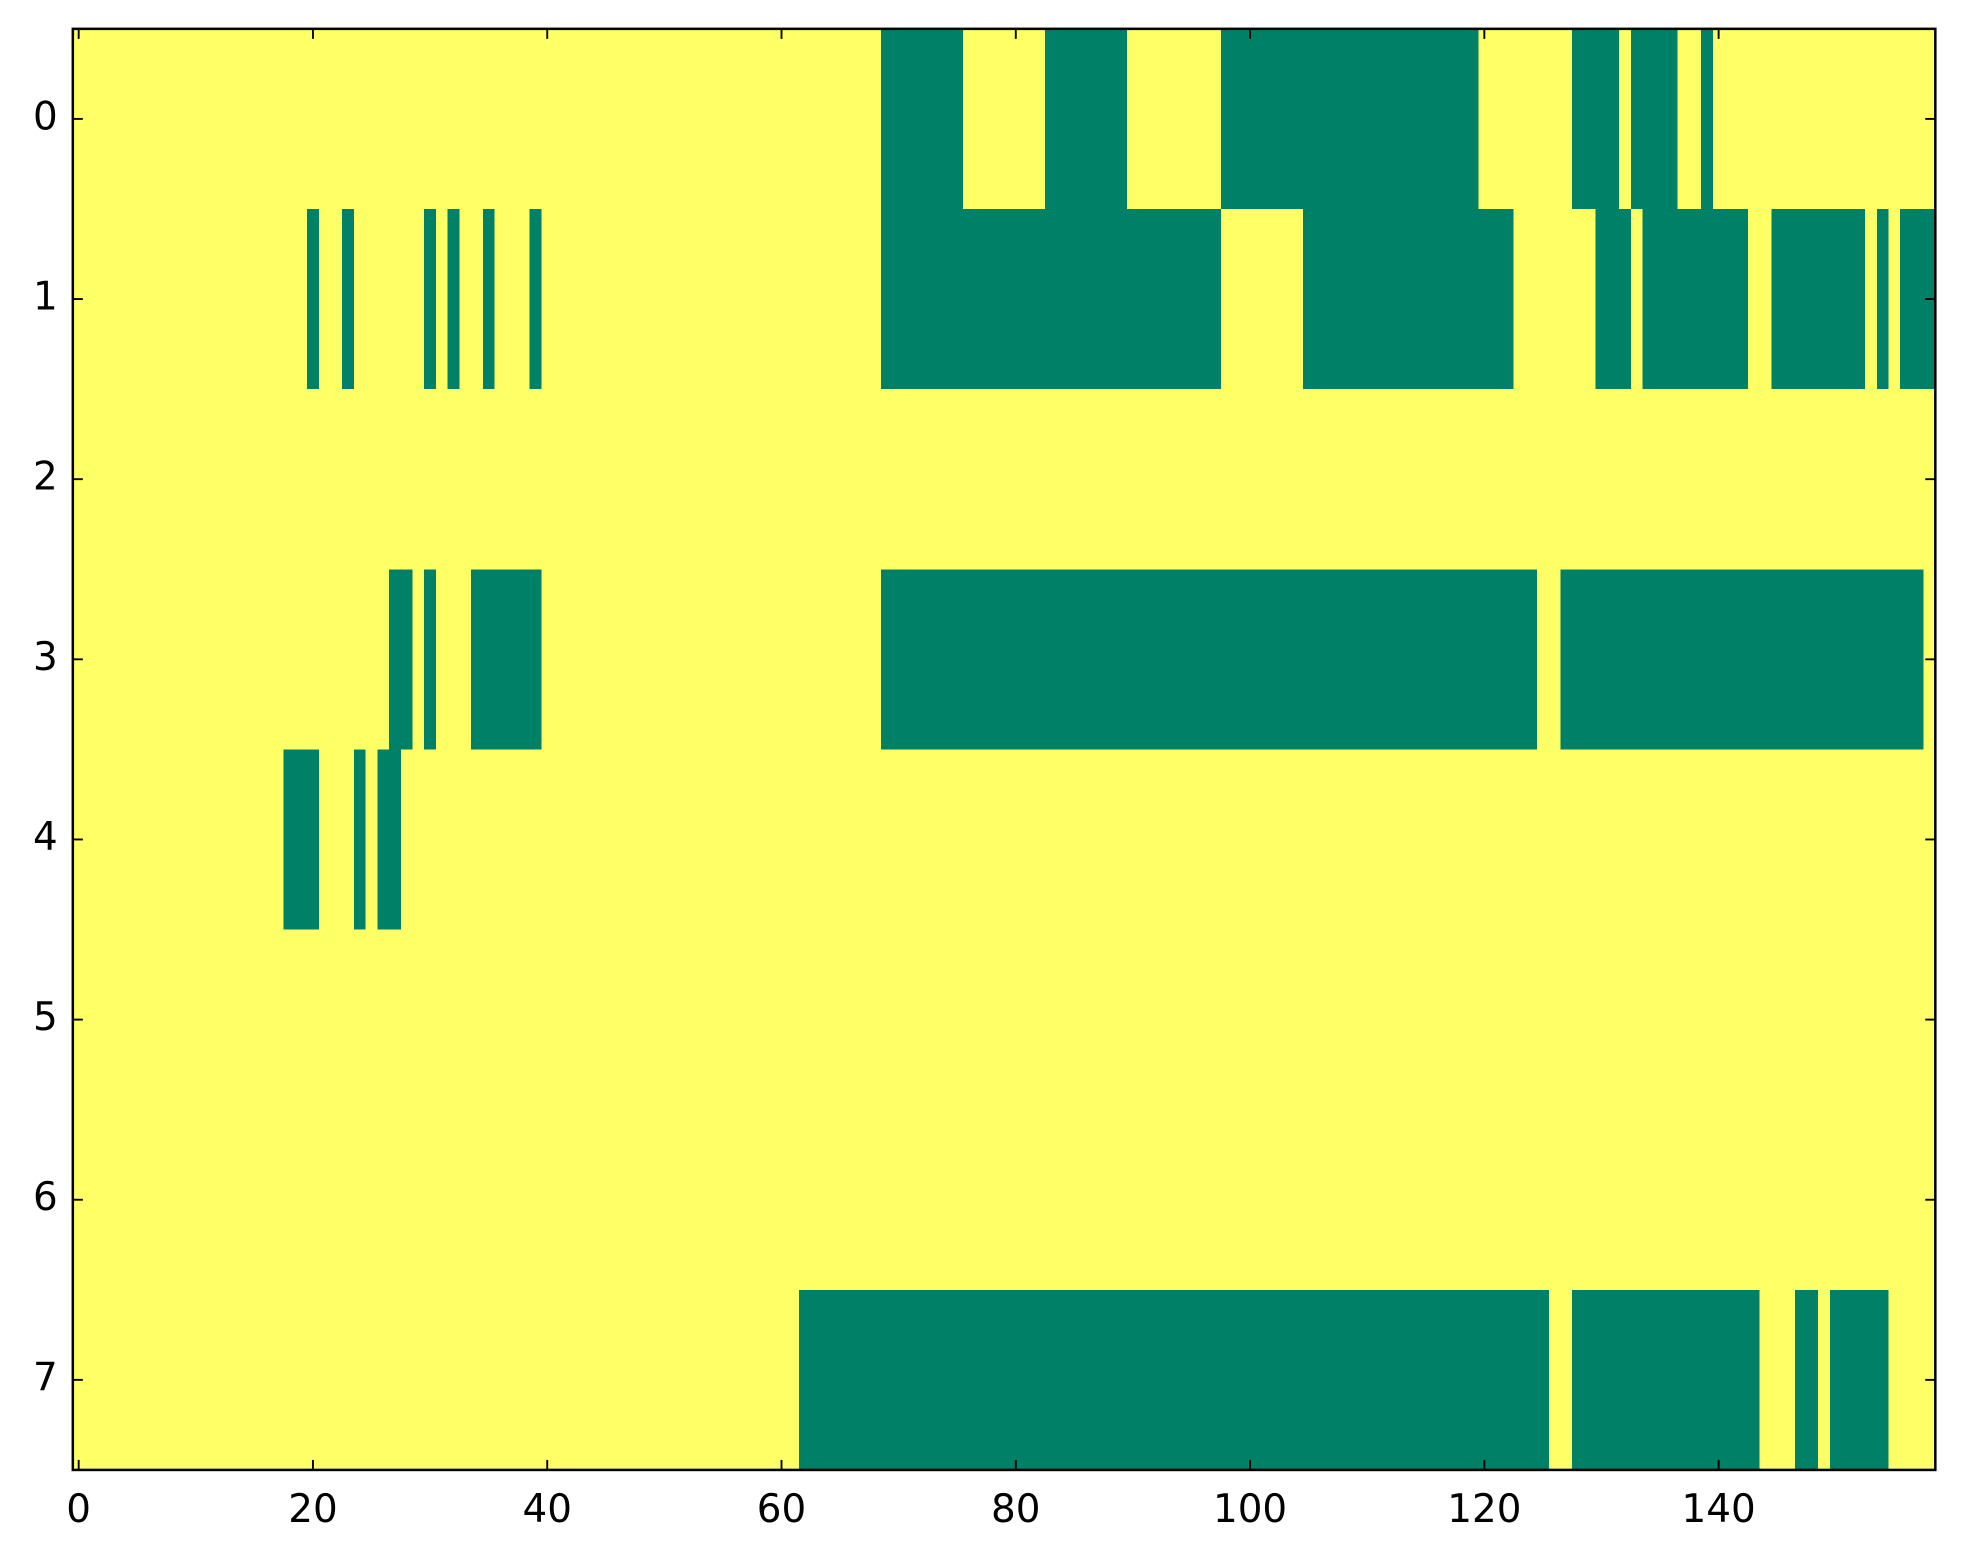 The width and height of the screenshot is (1963, 1564). I want to click on y-tick-label: 1, so click(45, 297).